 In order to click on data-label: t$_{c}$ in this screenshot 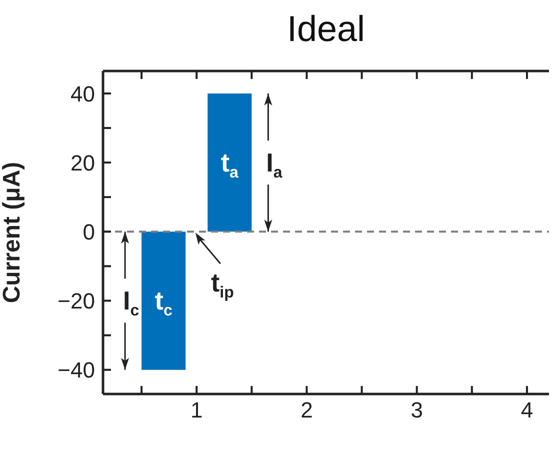, I will do `click(163, 303)`.